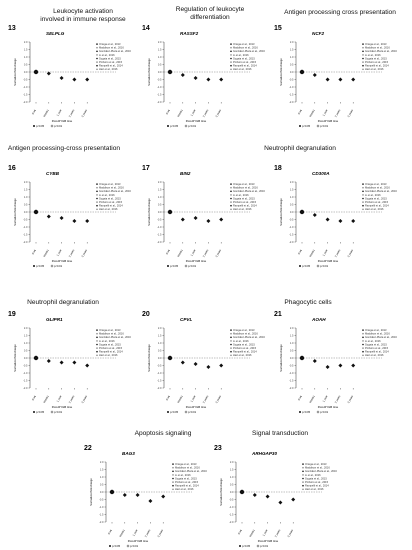 The height and width of the screenshot is (550, 412). I want to click on heading-line: Leukocyte activation, so click(83, 11).